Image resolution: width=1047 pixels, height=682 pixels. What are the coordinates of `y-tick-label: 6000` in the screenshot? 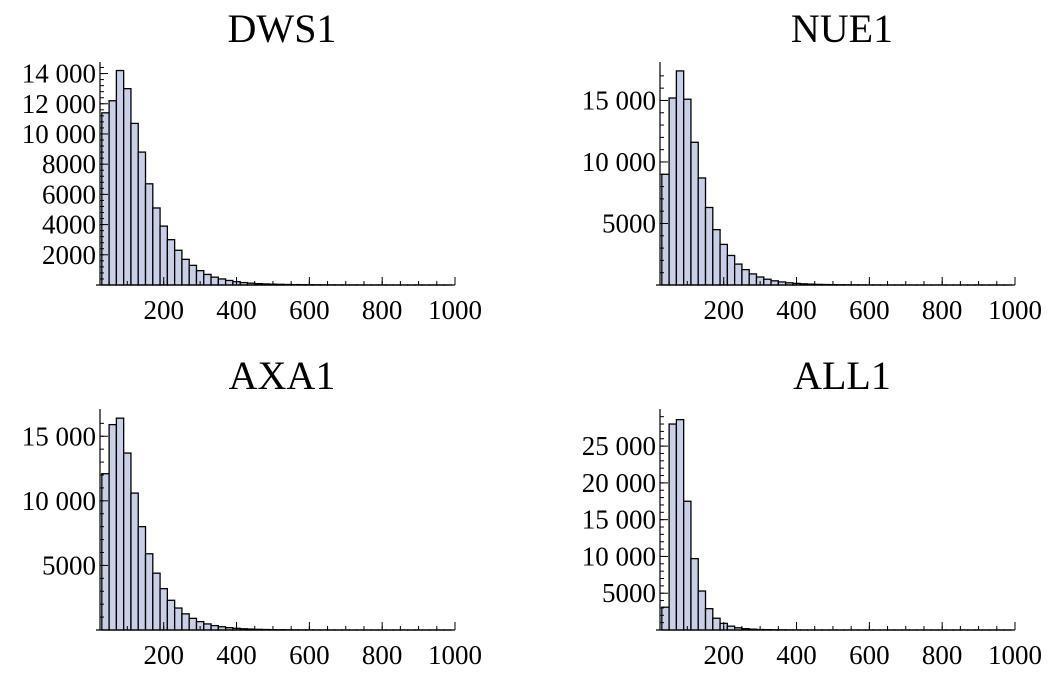 It's located at (69, 194).